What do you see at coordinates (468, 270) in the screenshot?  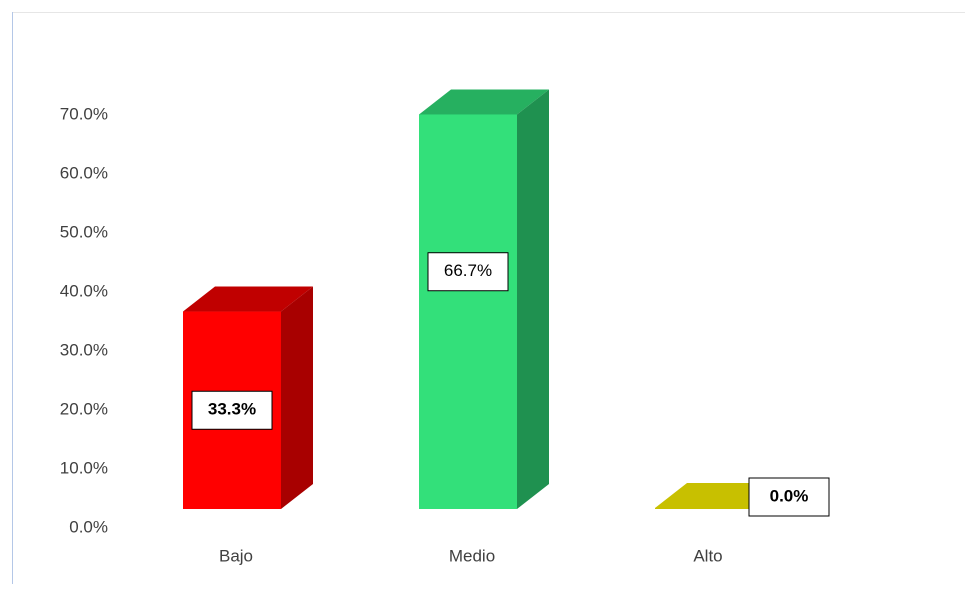 I see `value-label: 66.7%` at bounding box center [468, 270].